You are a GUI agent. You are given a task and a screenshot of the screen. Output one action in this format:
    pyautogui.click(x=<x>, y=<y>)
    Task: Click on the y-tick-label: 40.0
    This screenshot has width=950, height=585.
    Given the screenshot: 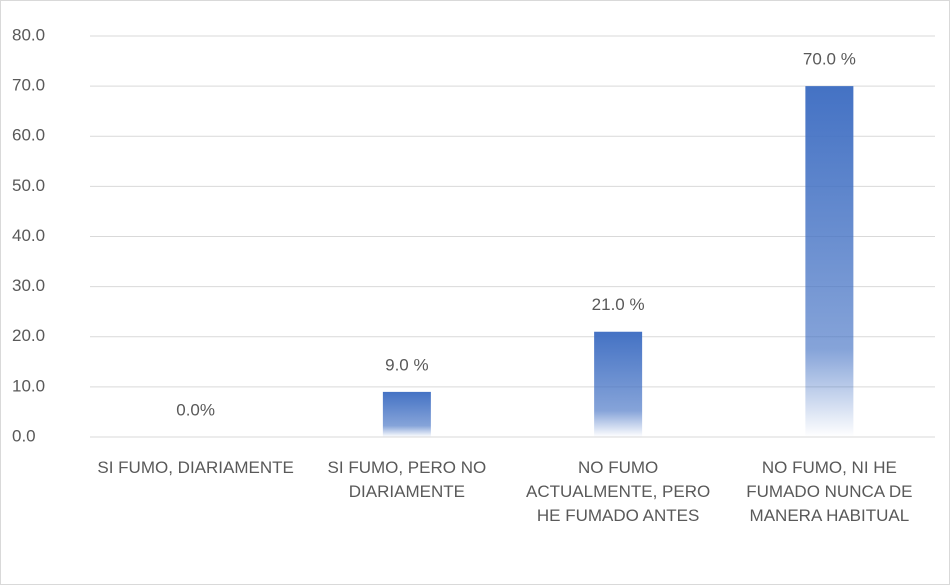 What is the action you would take?
    pyautogui.click(x=28, y=235)
    